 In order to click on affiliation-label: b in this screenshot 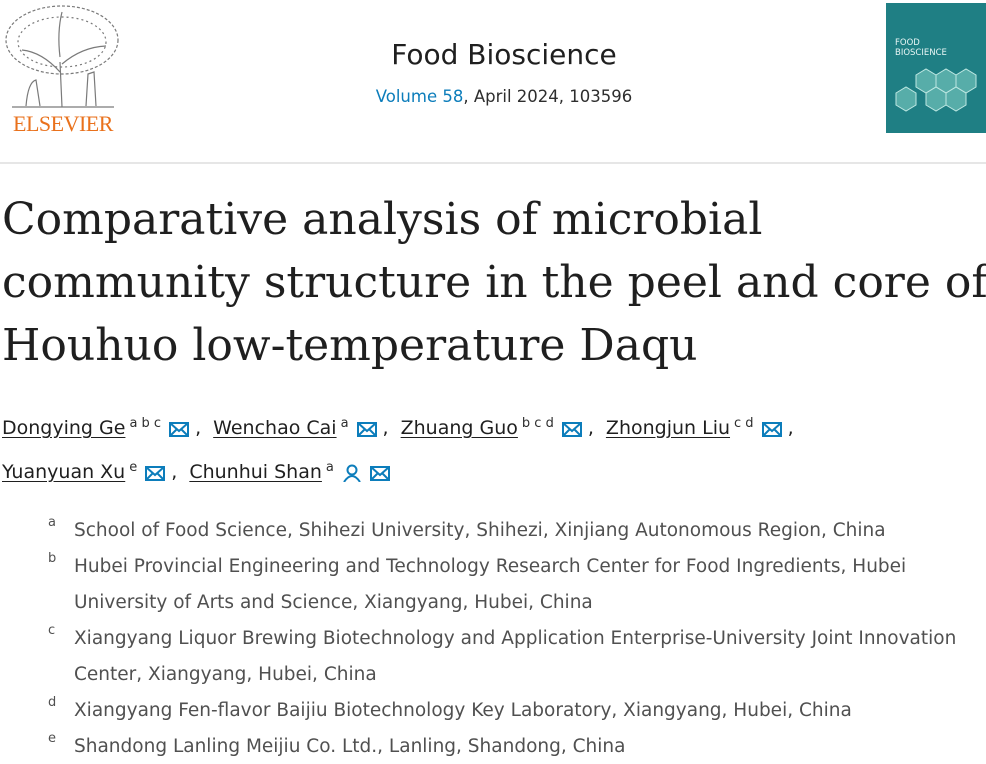, I will do `click(52, 558)`.